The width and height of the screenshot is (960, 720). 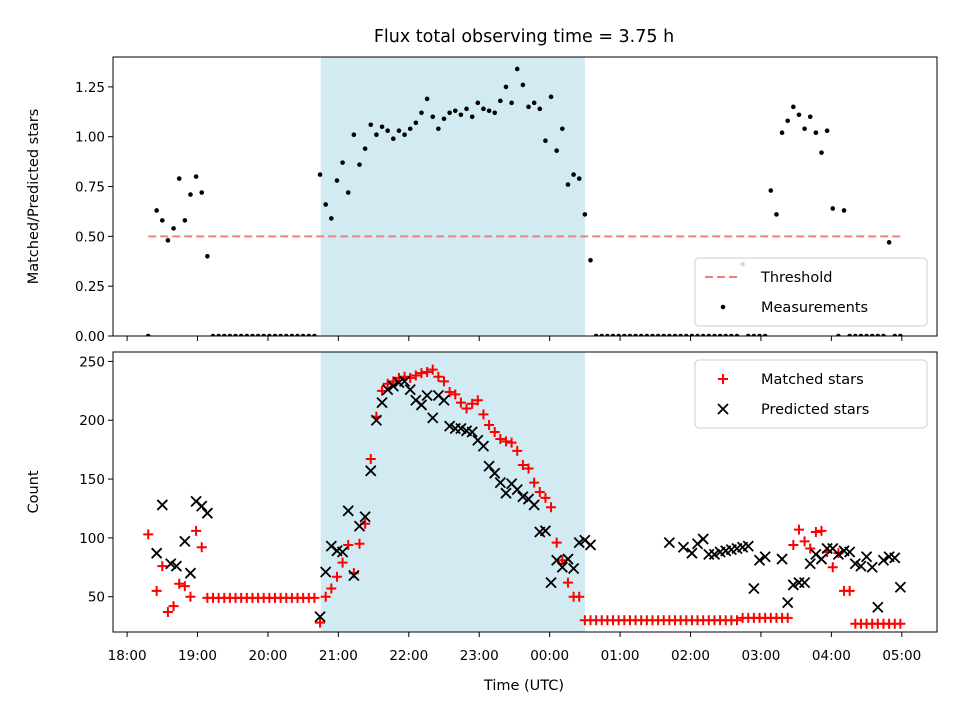 I want to click on x-tick-label: 20:00, so click(x=267, y=656).